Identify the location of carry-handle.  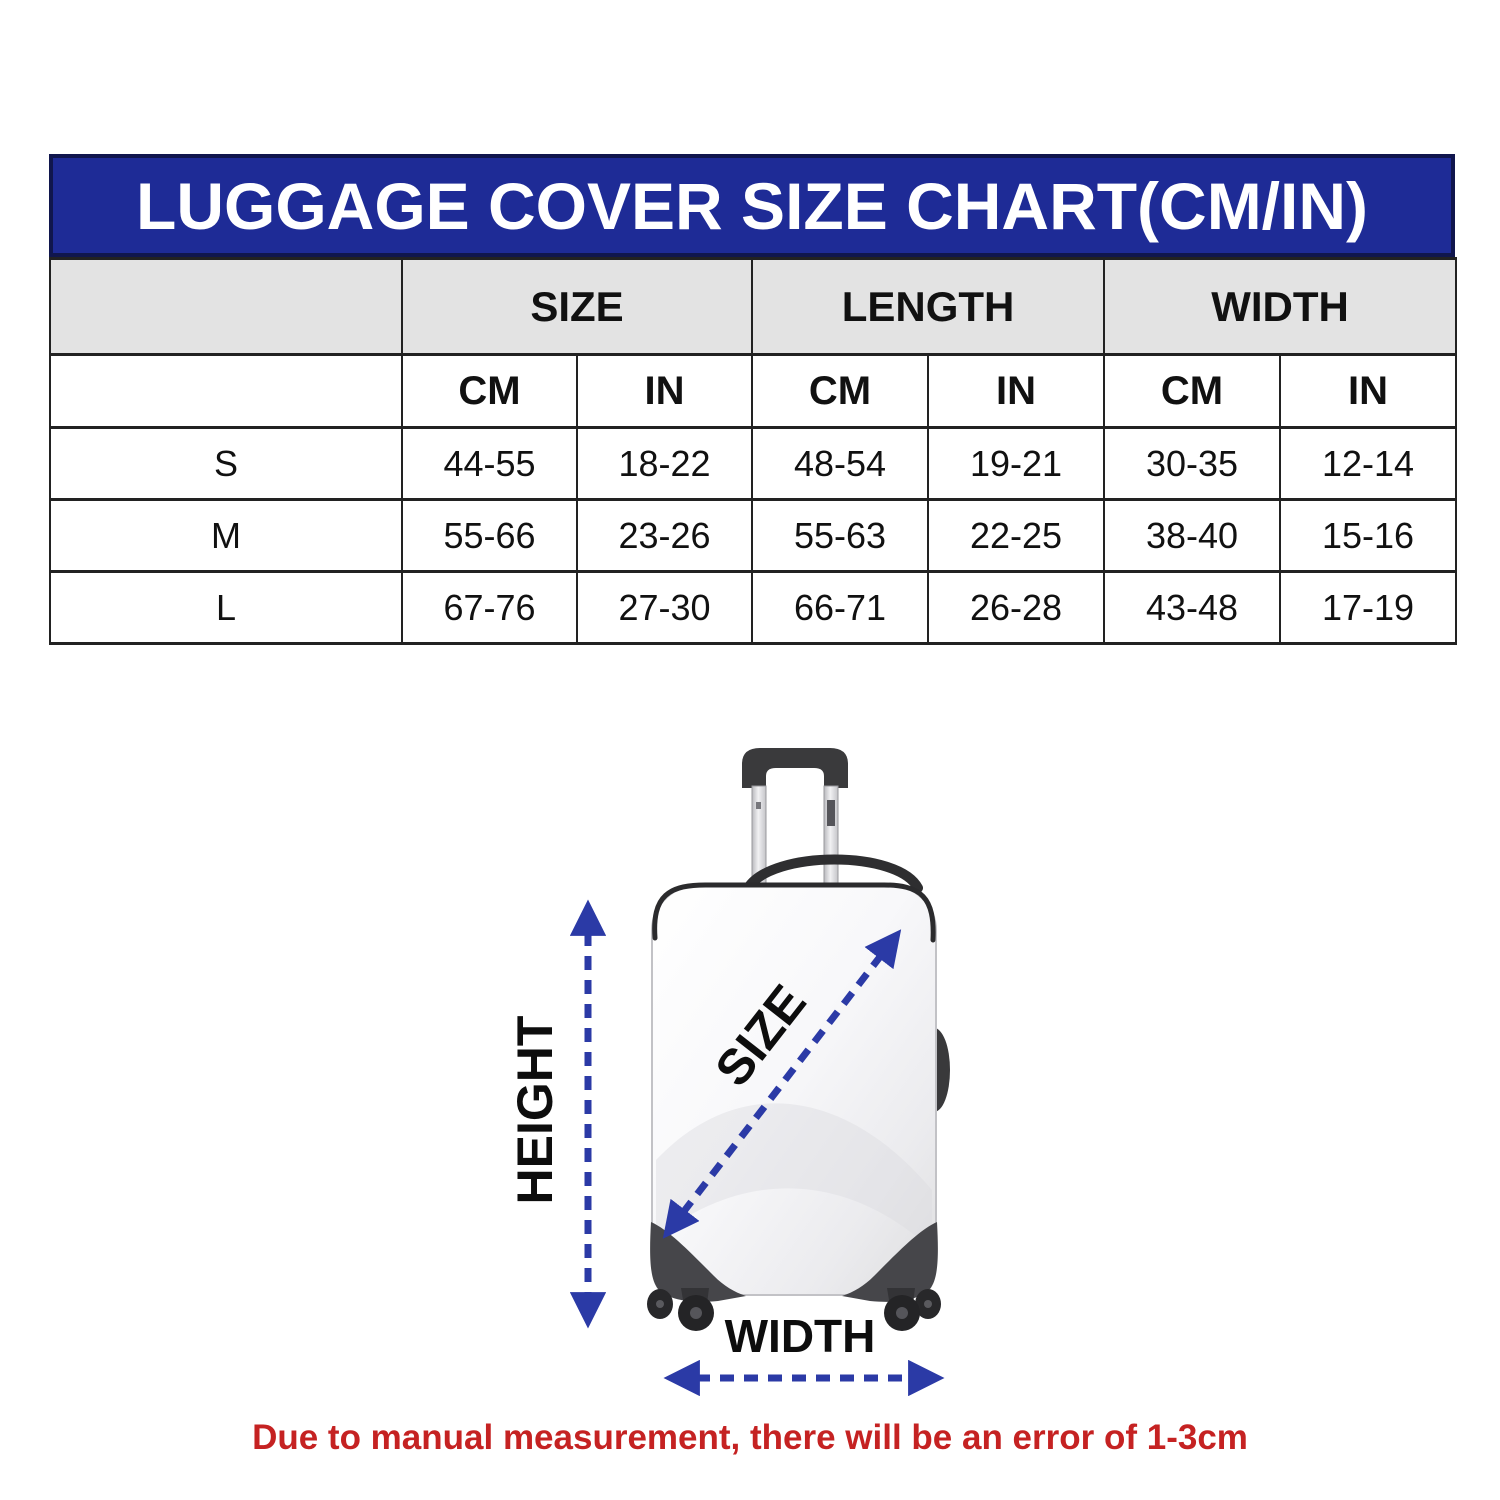
(833, 873).